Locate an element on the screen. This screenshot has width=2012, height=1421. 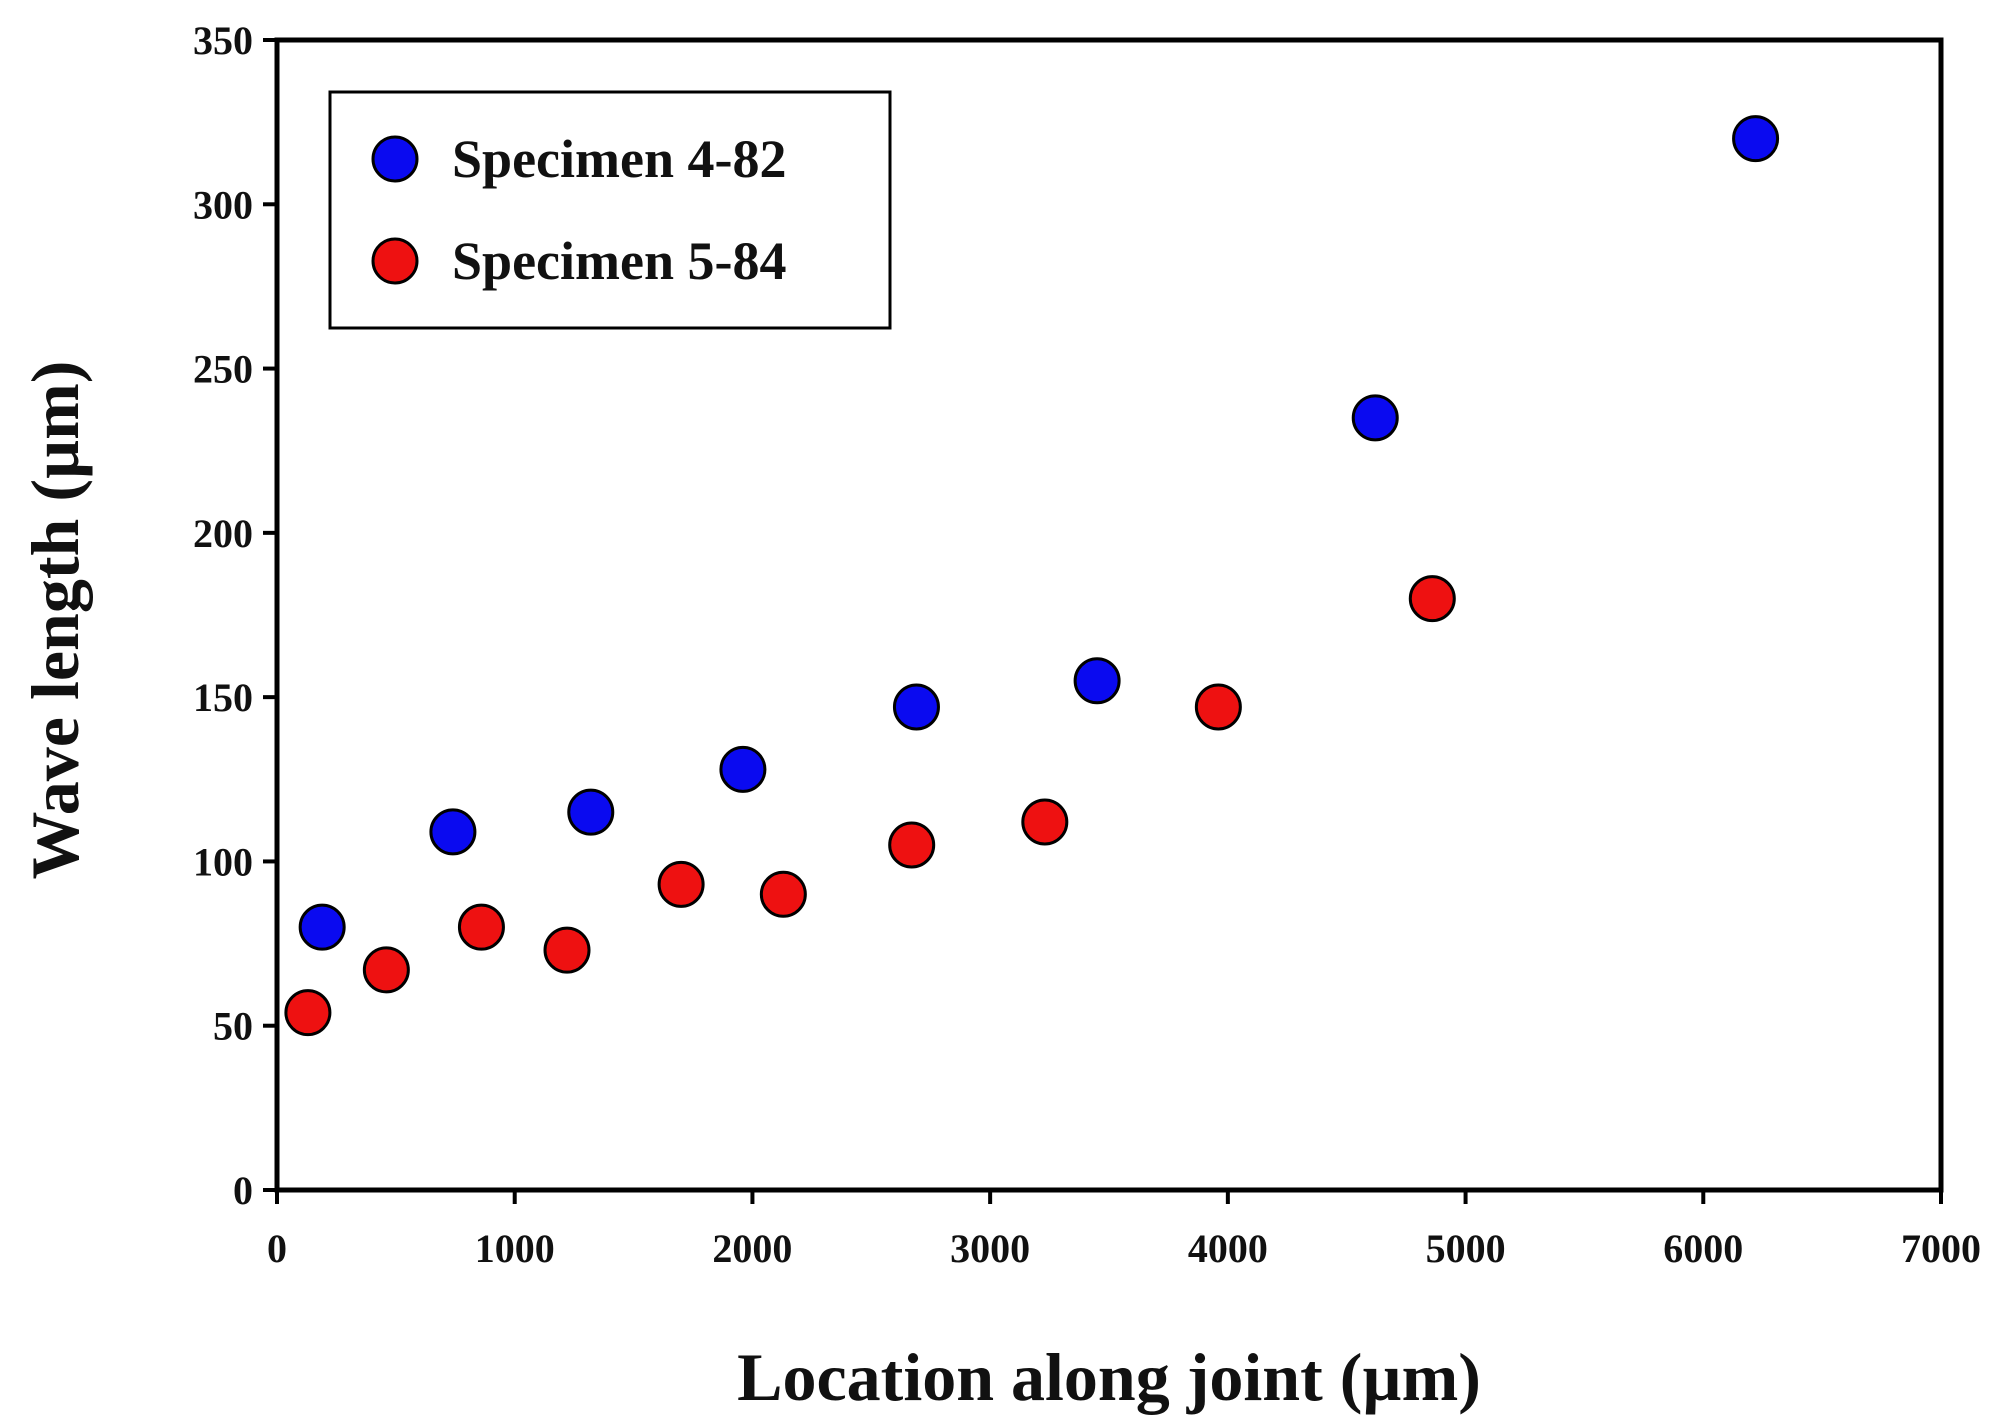
x-axis-title: Location along joint (µm) is located at coordinates (1109, 1377).